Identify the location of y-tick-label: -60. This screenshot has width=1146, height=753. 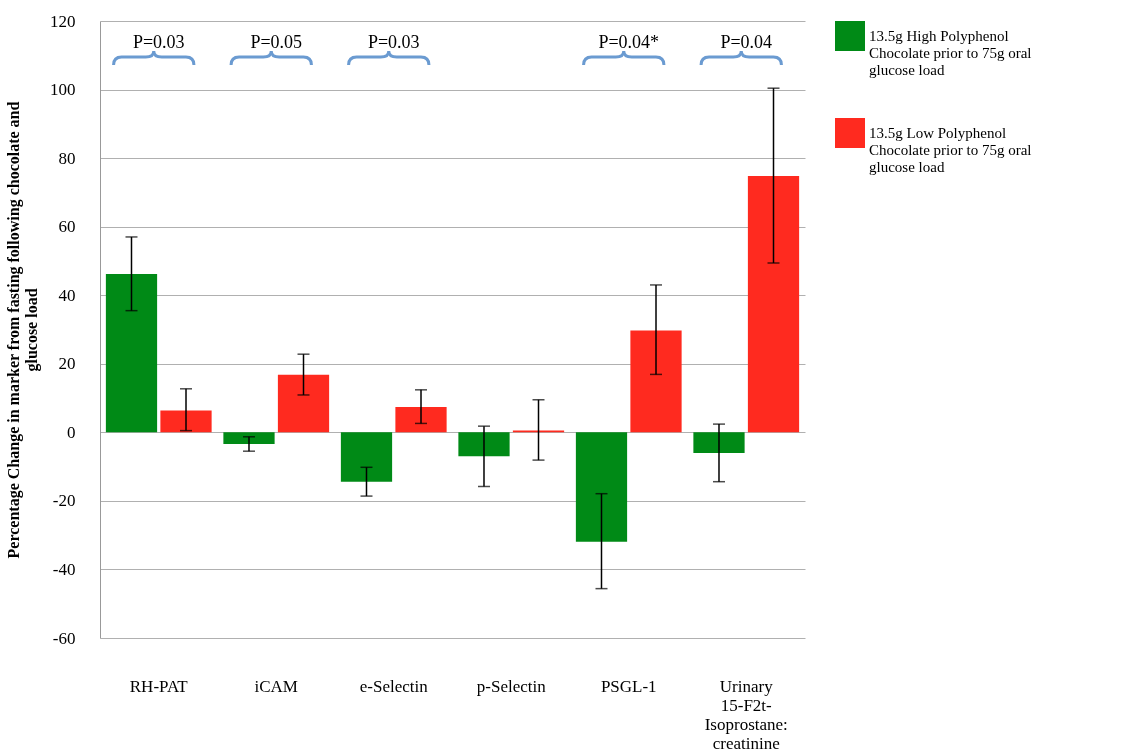
(64, 638).